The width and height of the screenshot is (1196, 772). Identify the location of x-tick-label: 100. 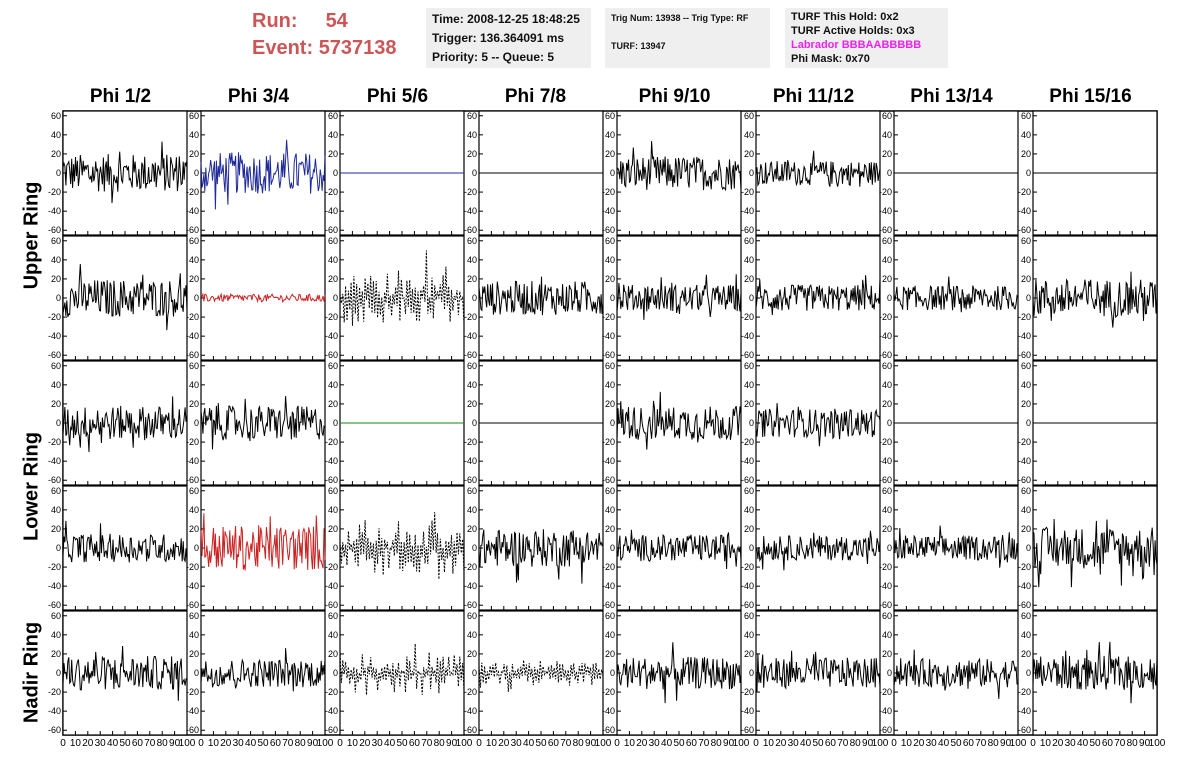
(603, 743).